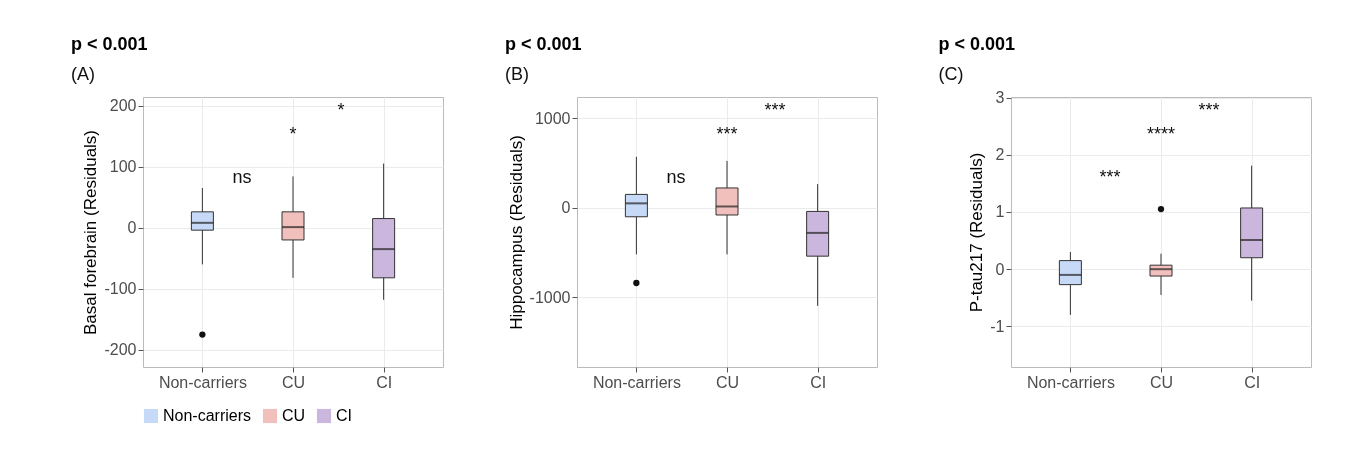 This screenshot has height=452, width=1354. What do you see at coordinates (120, 289) in the screenshot?
I see `y-tick-label: -100` at bounding box center [120, 289].